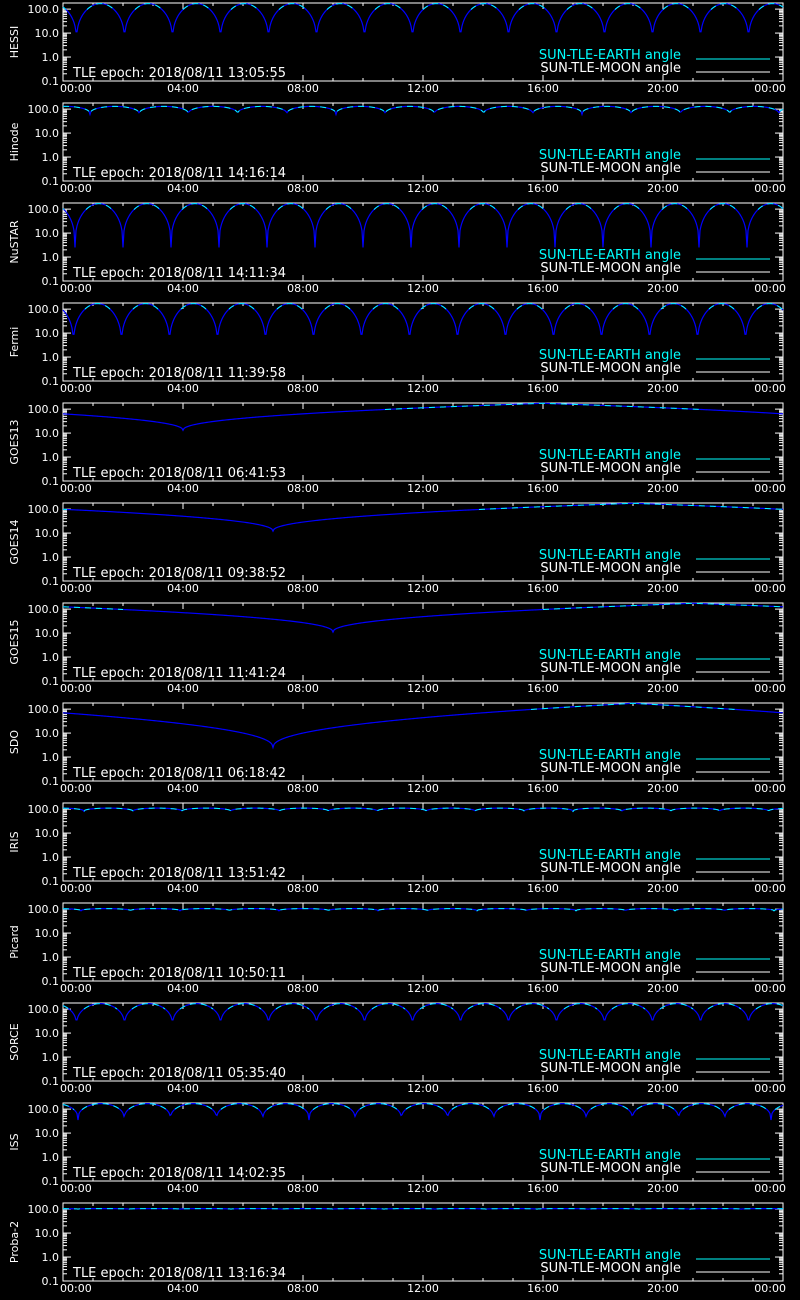  I want to click on tle-epoch-text: TLE epoch: 2018/08/11 10:50:11, so click(179, 973).